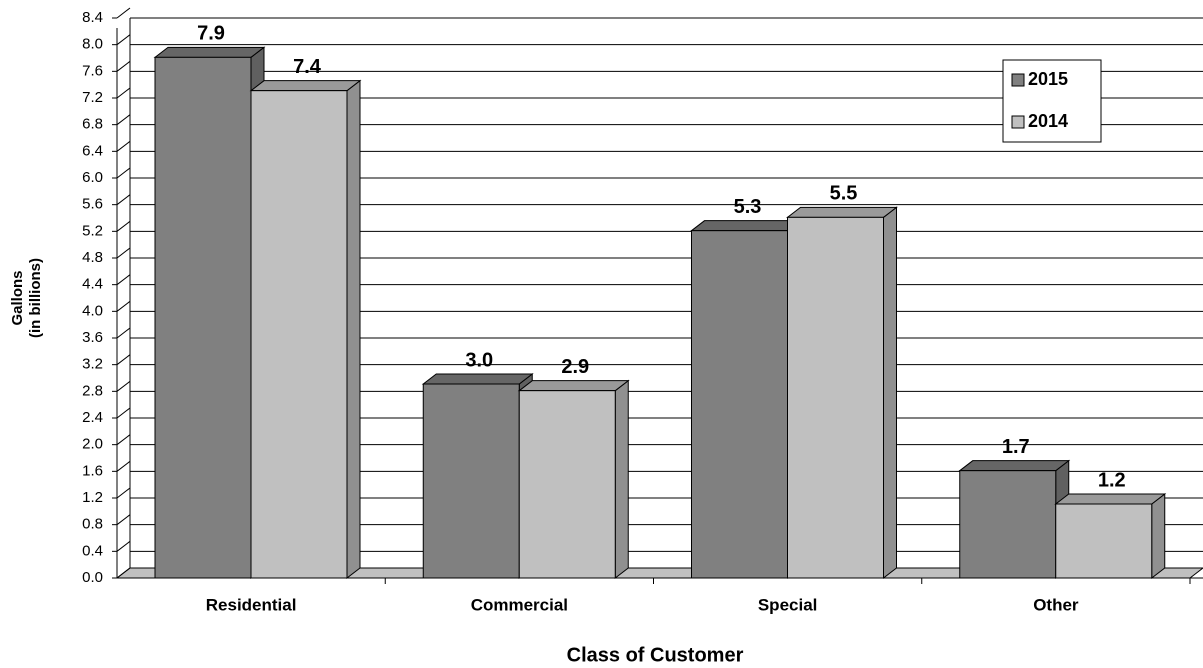  What do you see at coordinates (92, 364) in the screenshot?
I see `y-tick-label: 3.2` at bounding box center [92, 364].